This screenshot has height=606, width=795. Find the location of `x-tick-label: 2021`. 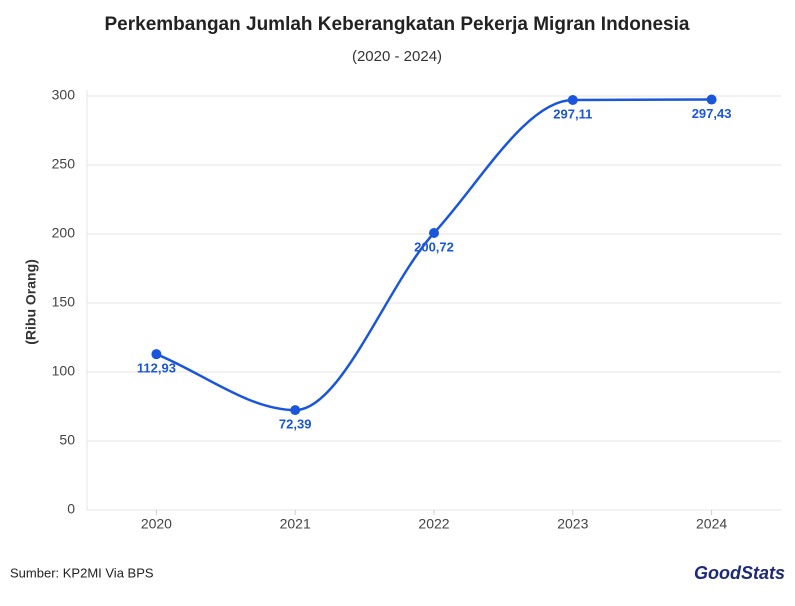

x-tick-label: 2021 is located at coordinates (295, 524).